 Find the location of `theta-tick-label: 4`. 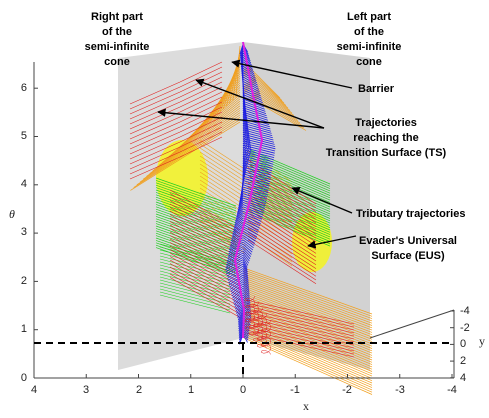

theta-tick-label: 4 is located at coordinates (24, 184).